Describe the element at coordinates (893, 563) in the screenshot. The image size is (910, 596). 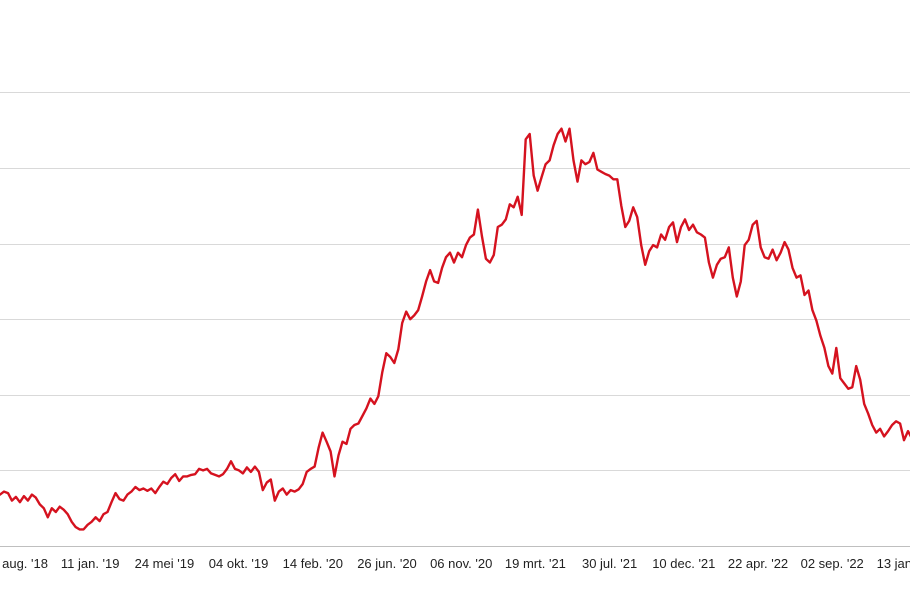
I see `x-tick-label: 13 jan. '23` at that location.